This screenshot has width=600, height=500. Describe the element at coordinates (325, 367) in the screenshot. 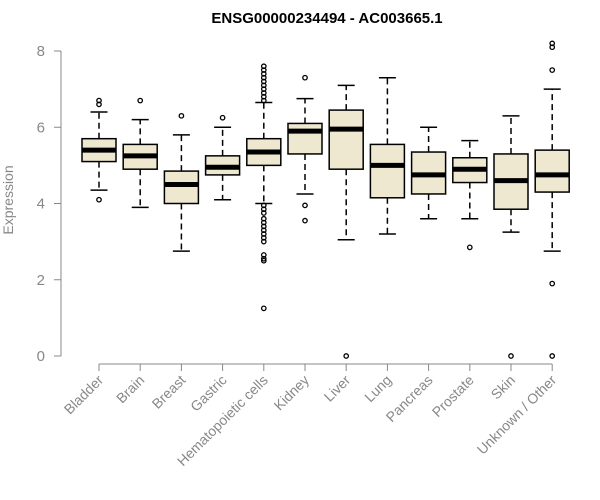

I see `x-axis` at that location.